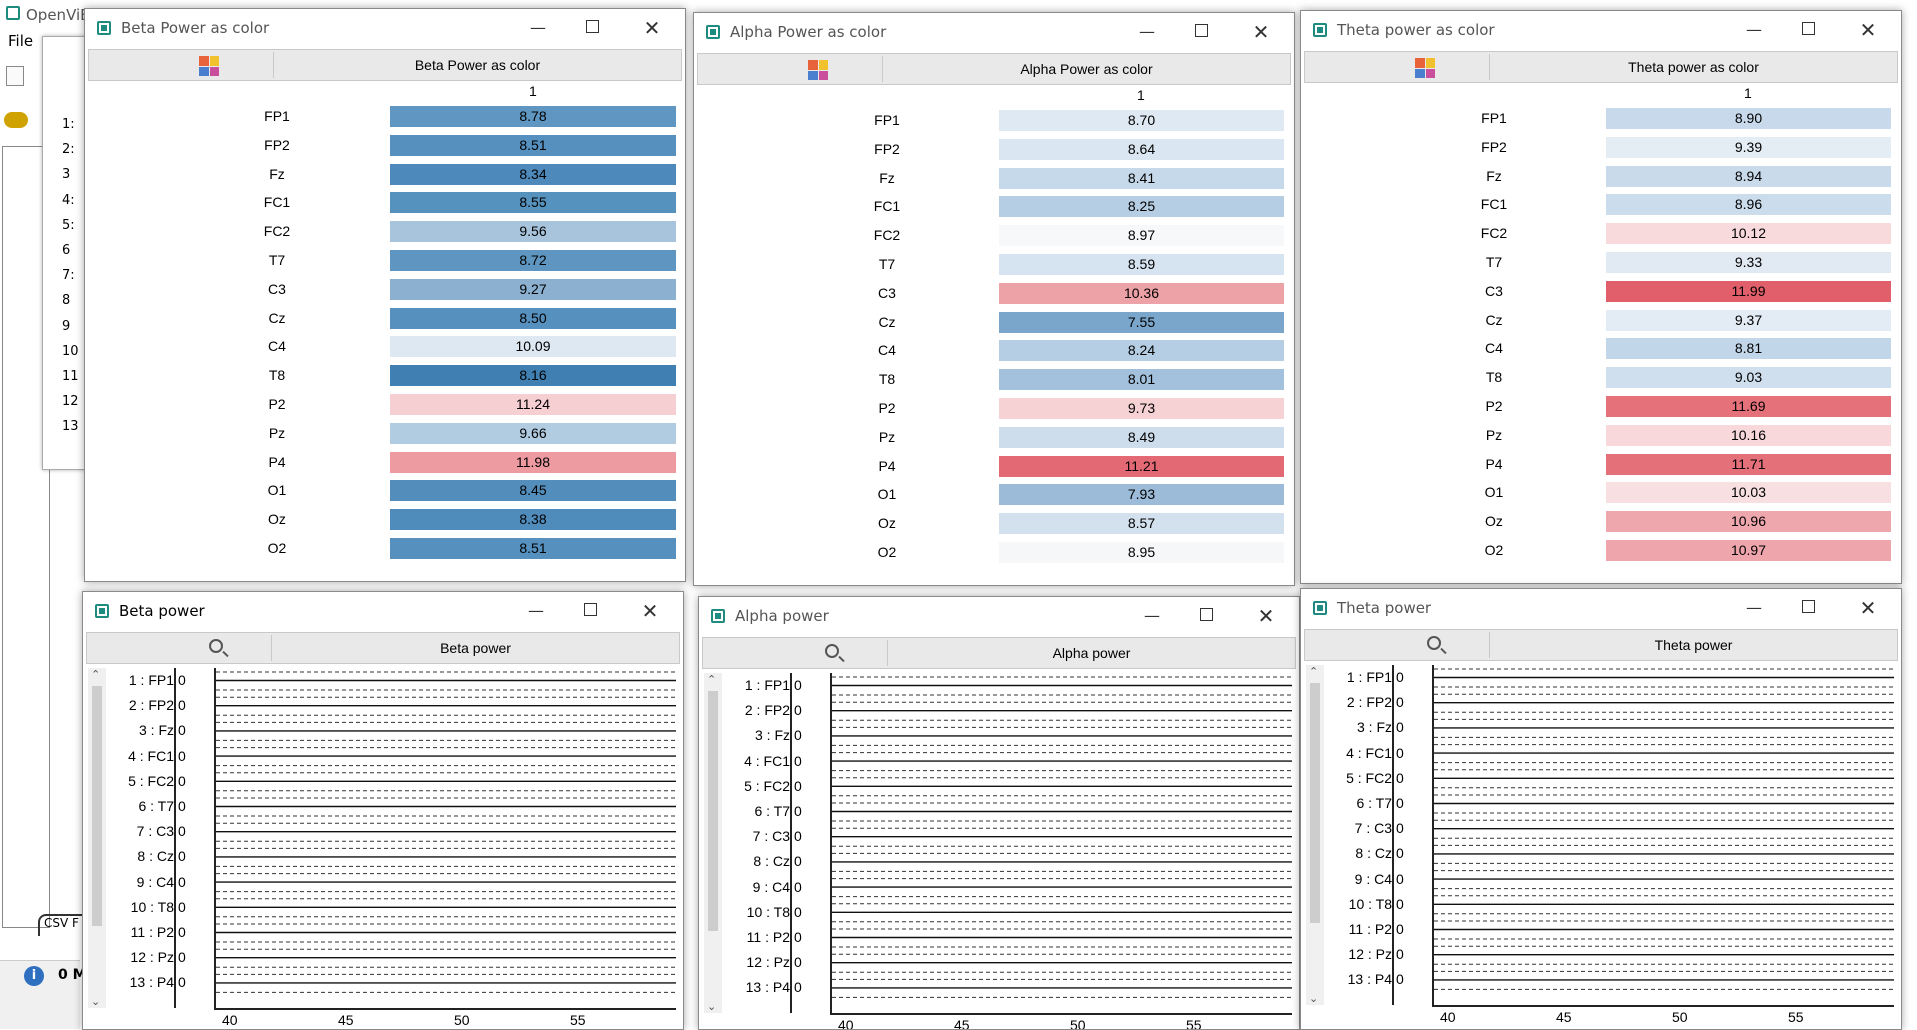 This screenshot has height=1030, width=1917. Describe the element at coordinates (277, 519) in the screenshot. I see `channel-label: Oz` at that location.